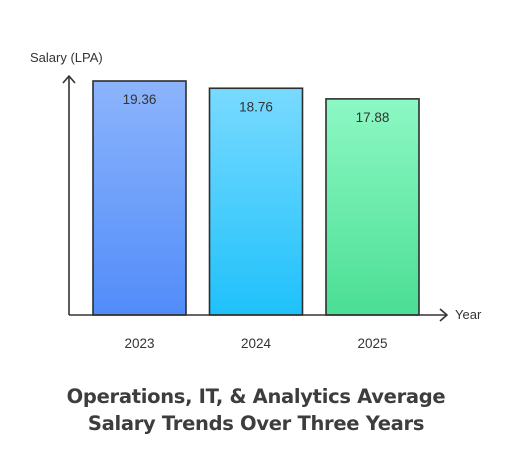  Describe the element at coordinates (140, 99) in the screenshot. I see `bar-value-label-2023: 19.36` at that location.